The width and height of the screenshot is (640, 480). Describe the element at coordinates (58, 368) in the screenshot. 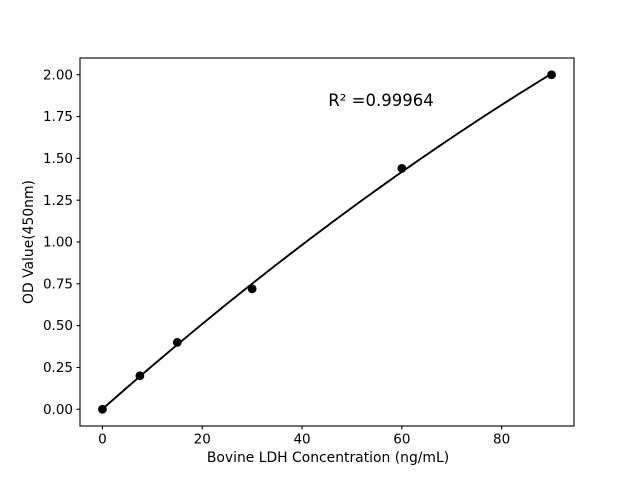

I see `y-tick-label: 0.25` at that location.